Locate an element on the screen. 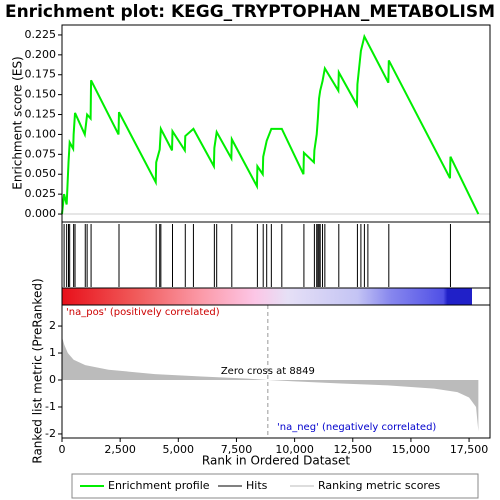  y-tick-label: 0.125 is located at coordinates (41, 114).